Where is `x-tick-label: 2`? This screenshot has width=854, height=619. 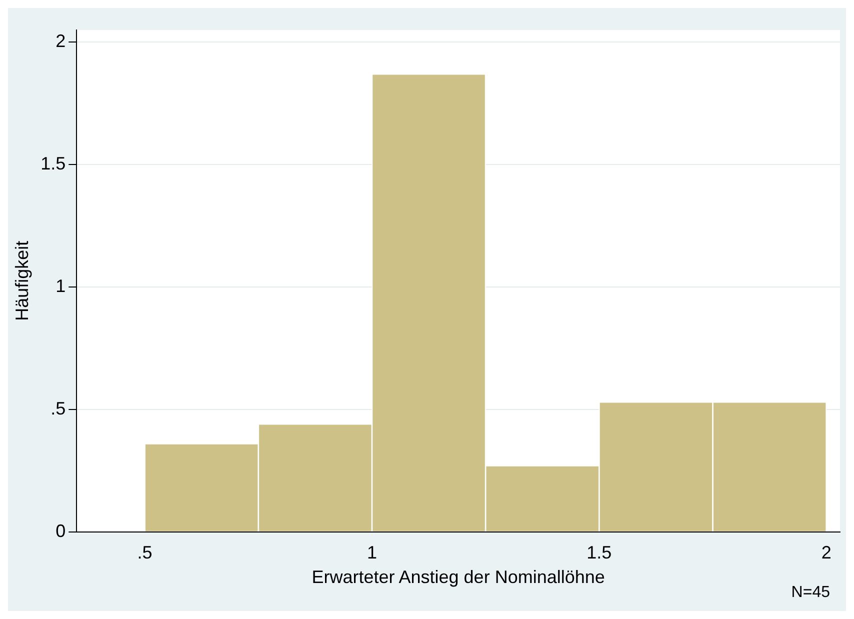
x-tick-label: 2 is located at coordinates (826, 552).